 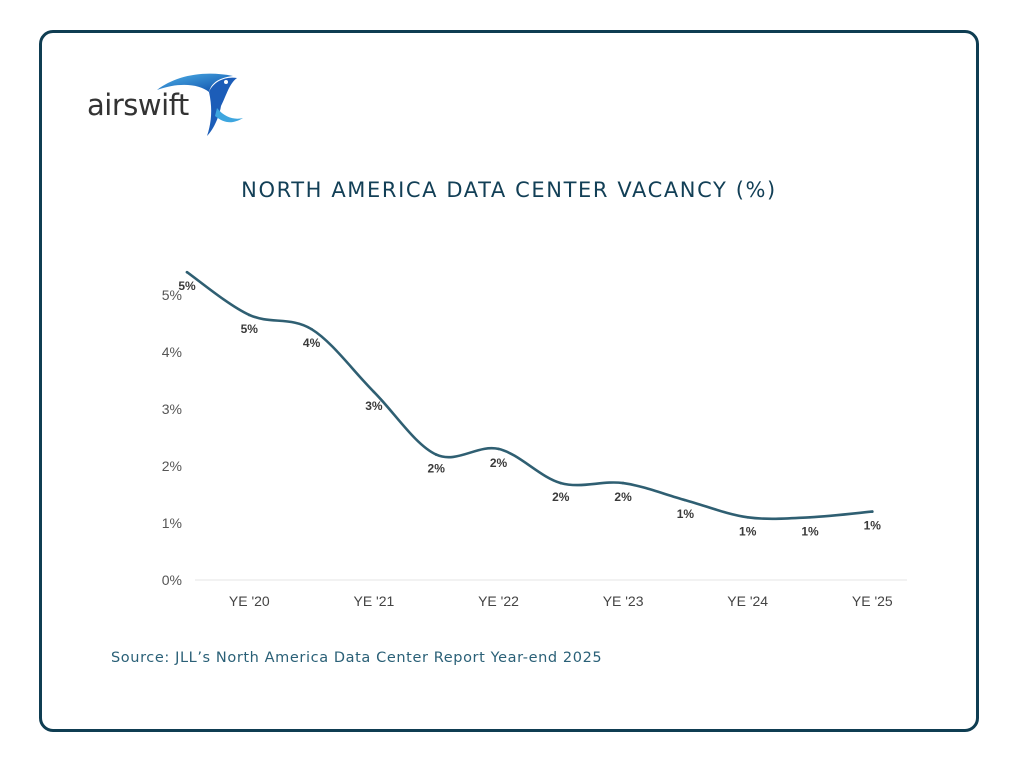 What do you see at coordinates (747, 601) in the screenshot?
I see `x-tick-label: YE '24` at bounding box center [747, 601].